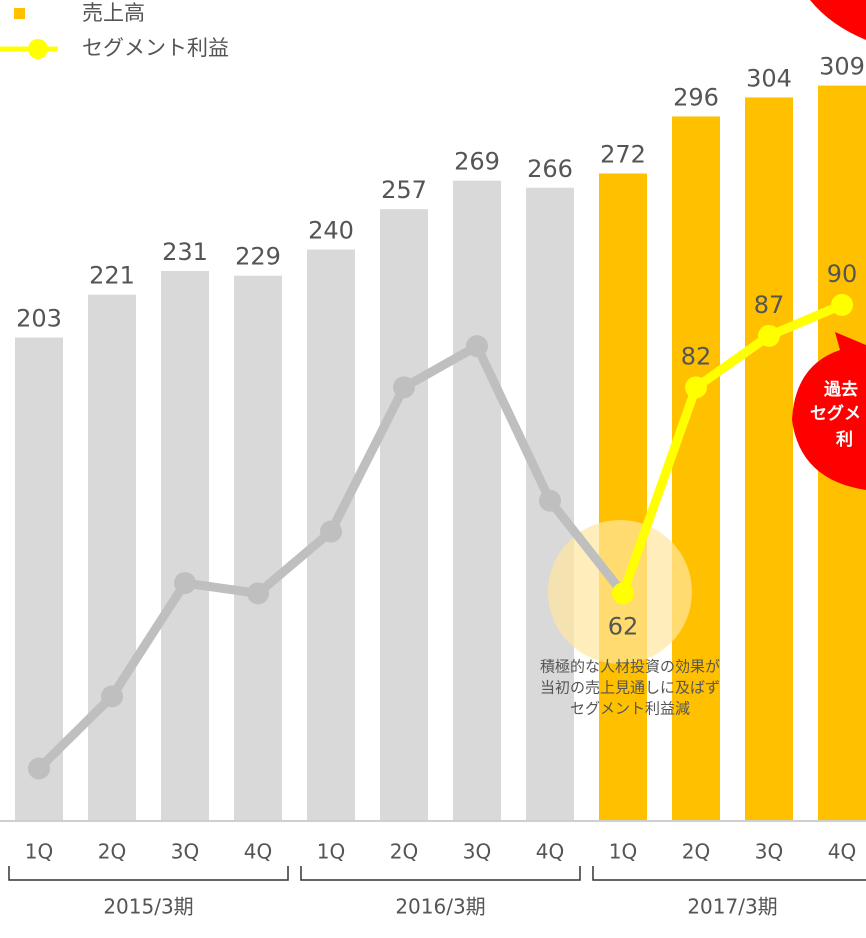 The image size is (866, 938). What do you see at coordinates (331, 231) in the screenshot?
I see `bar-label: 240` at bounding box center [331, 231].